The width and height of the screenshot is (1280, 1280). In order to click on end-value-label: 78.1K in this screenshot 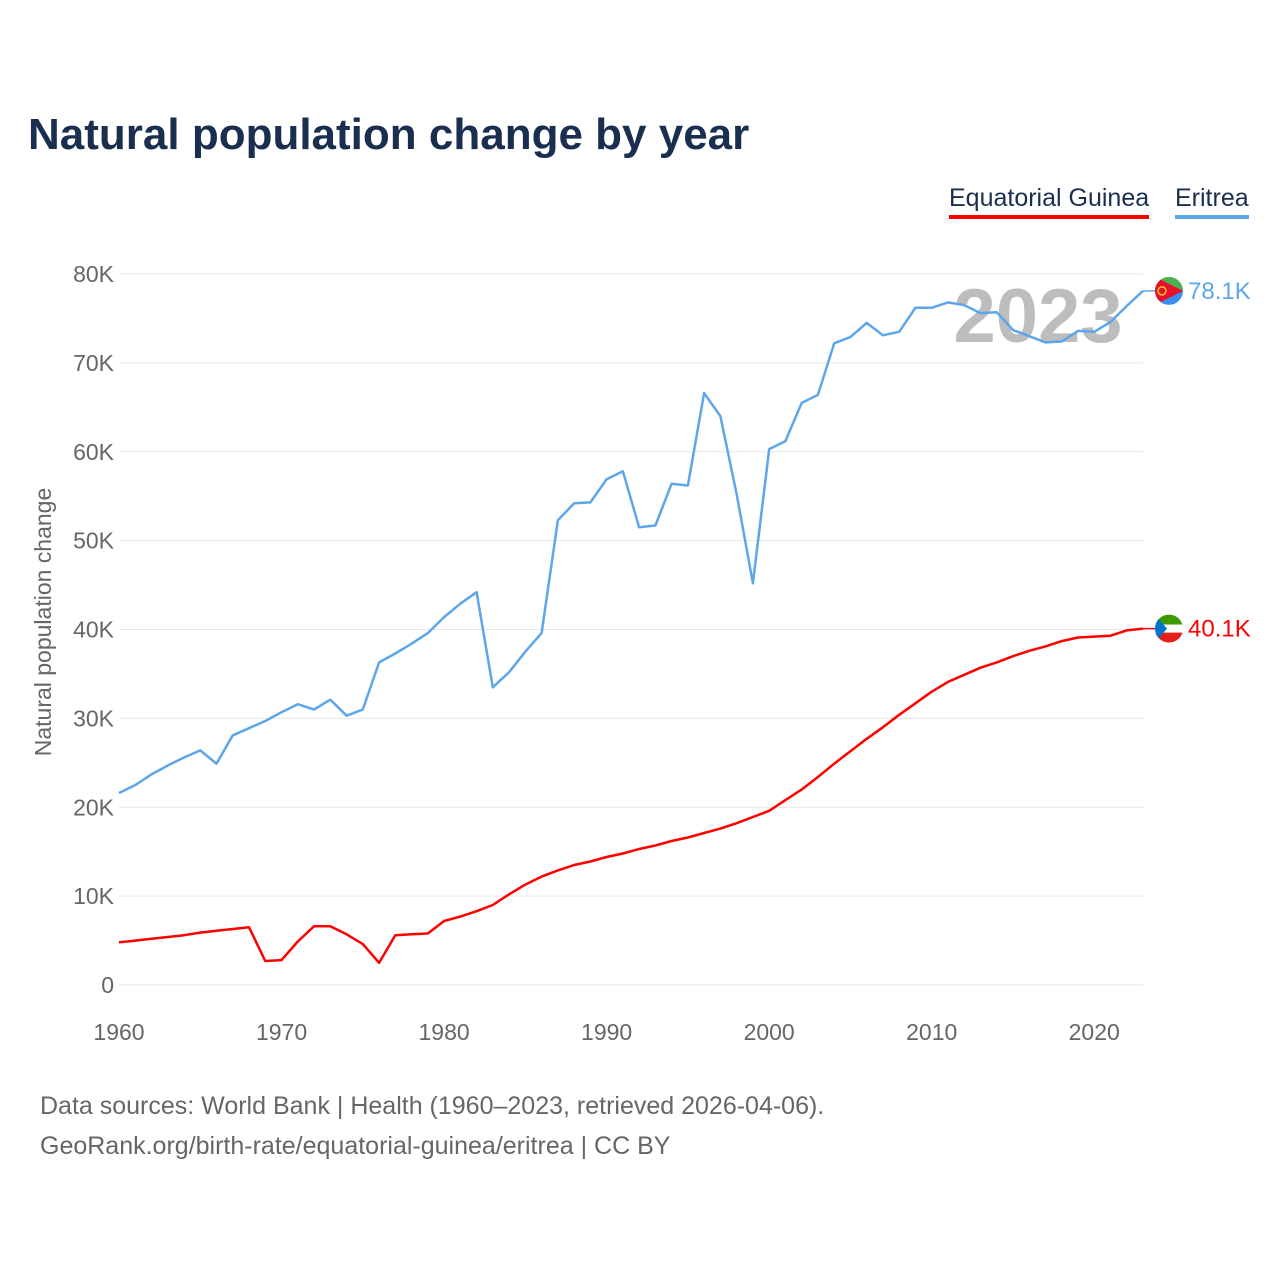, I will do `click(1219, 291)`.